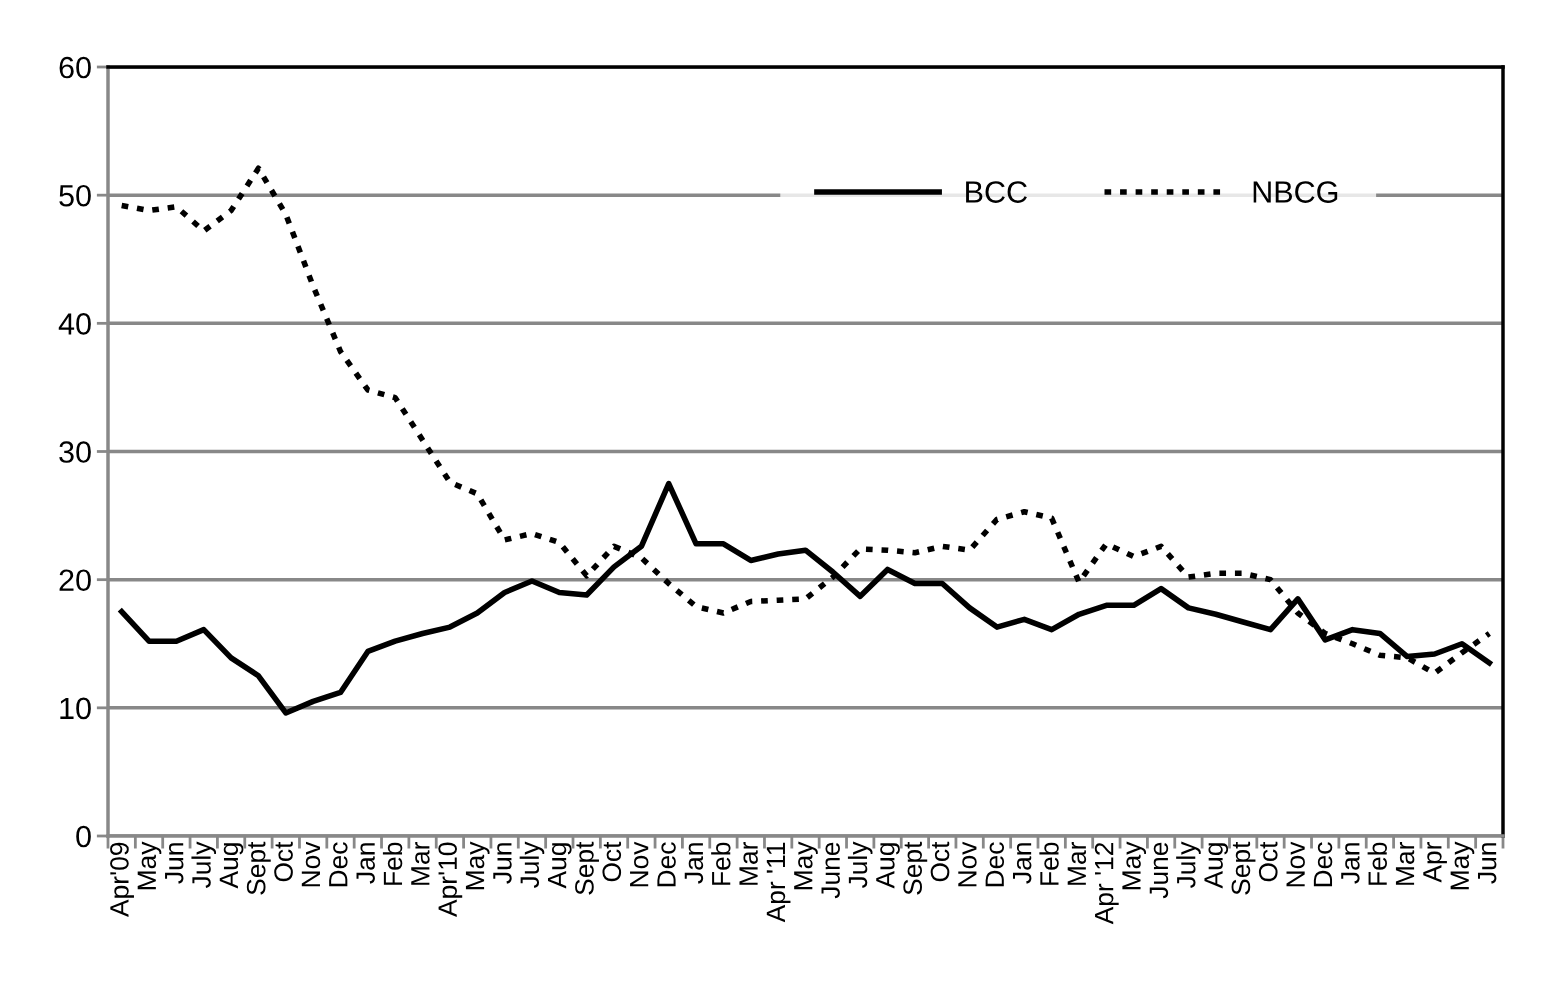  I want to click on y-tick-label: 50, so click(75, 195).